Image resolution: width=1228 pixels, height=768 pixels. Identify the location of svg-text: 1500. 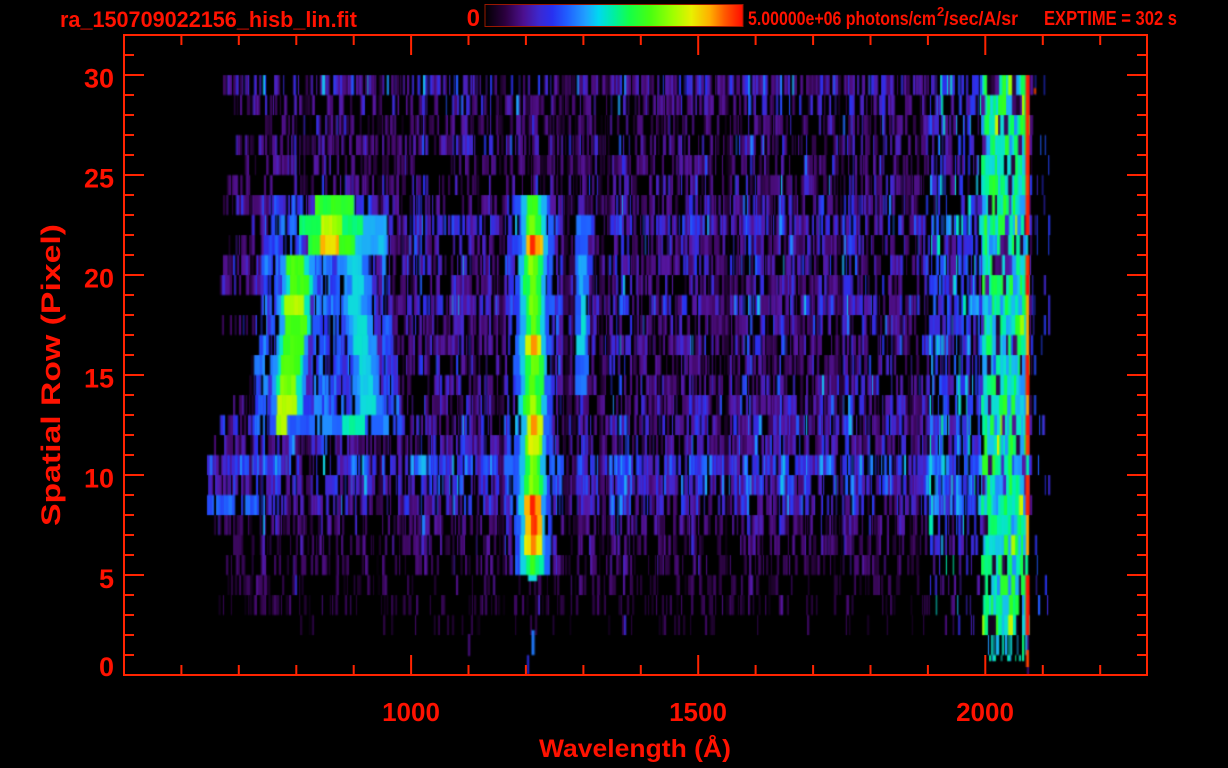
(698, 712).